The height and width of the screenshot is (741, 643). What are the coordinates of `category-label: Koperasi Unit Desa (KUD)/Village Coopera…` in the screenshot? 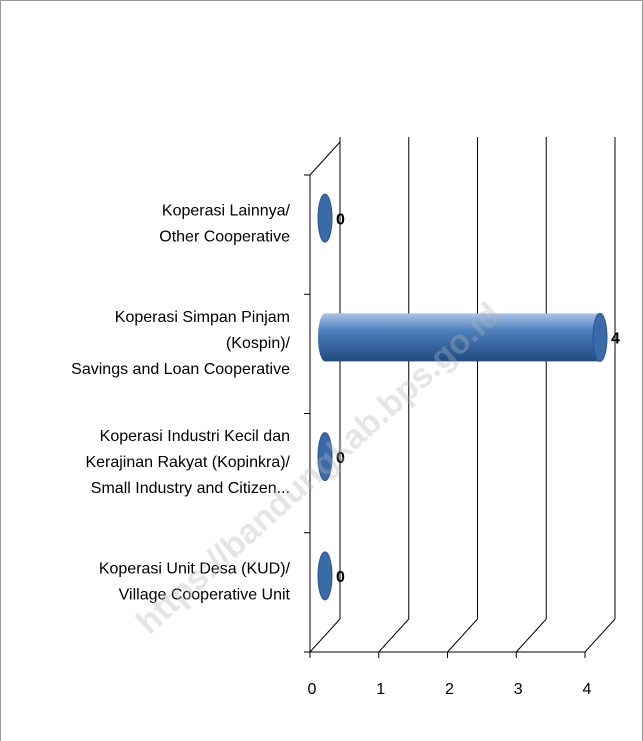 It's located at (195, 582).